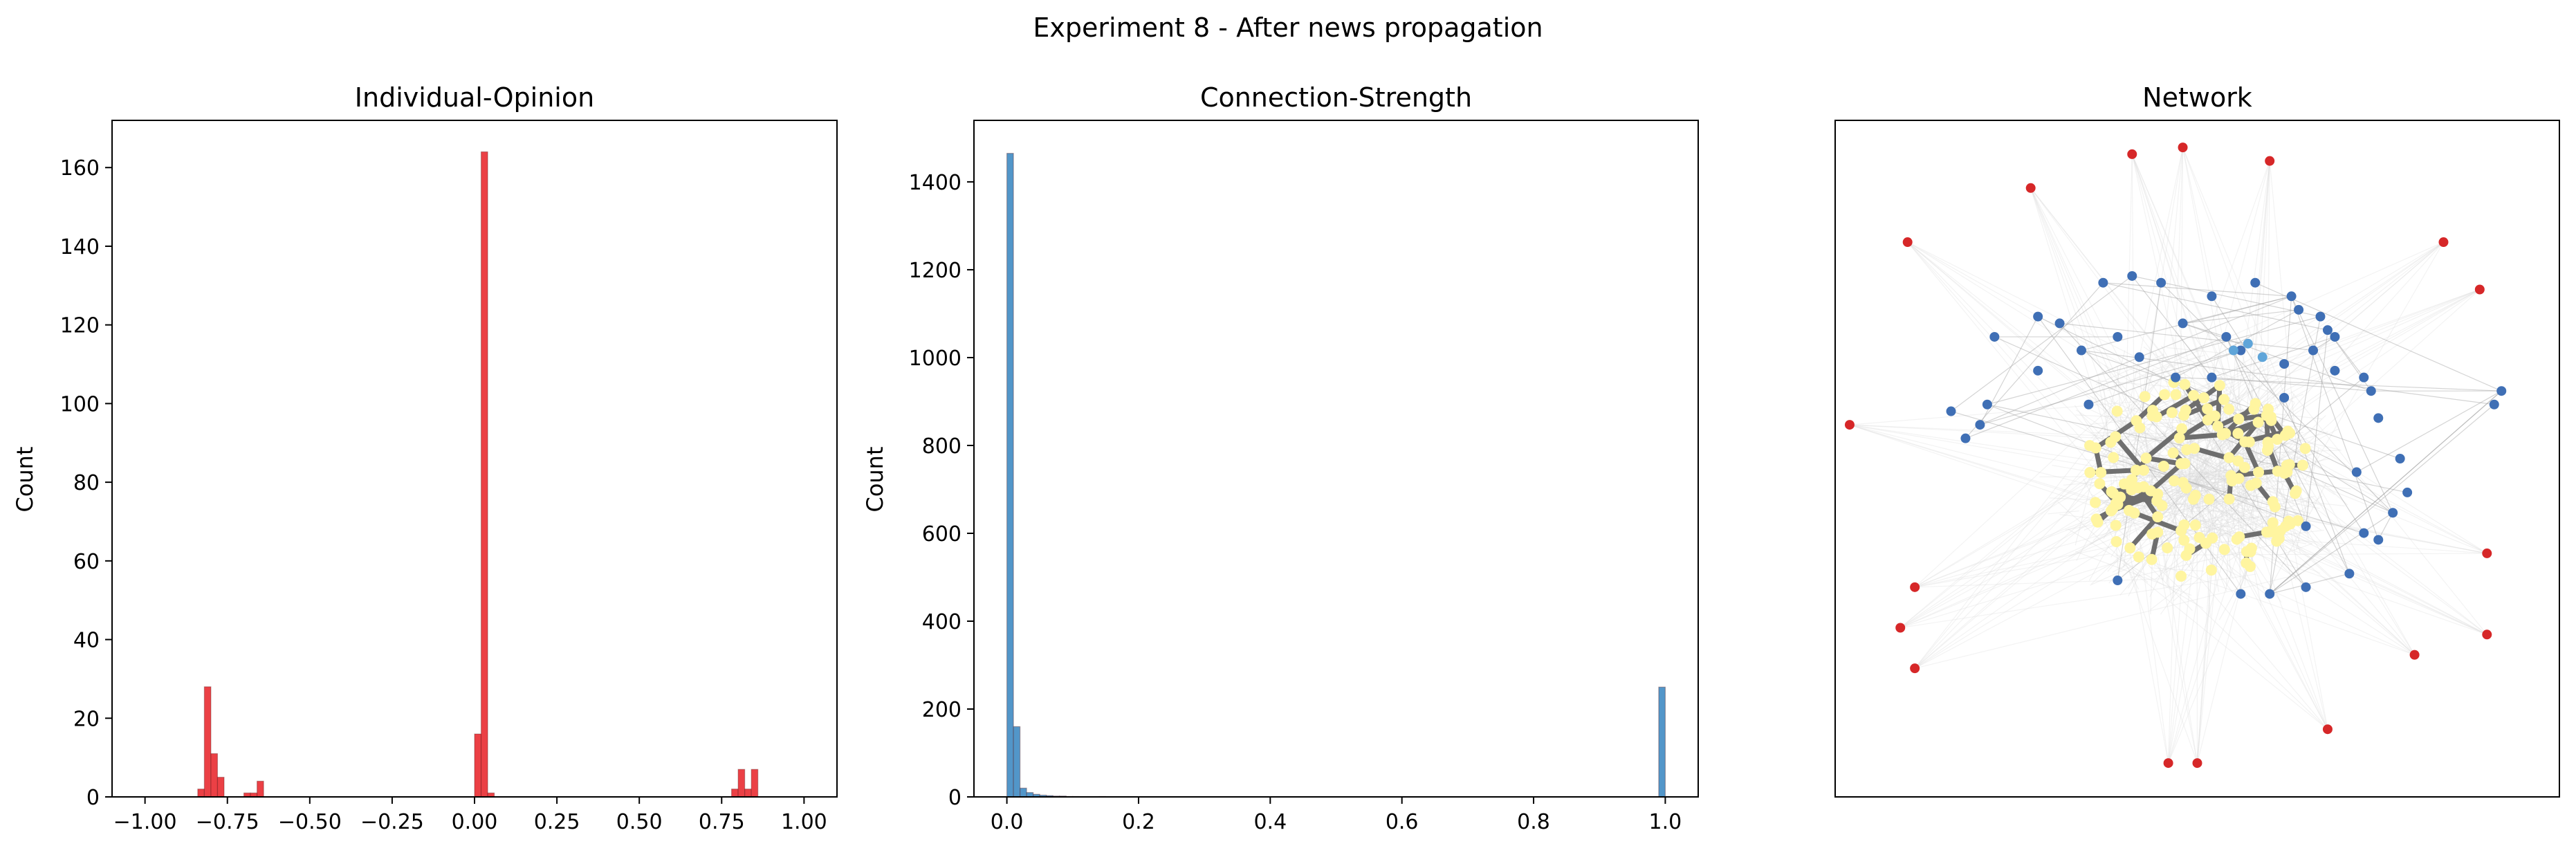 The image size is (2576, 855). Describe the element at coordinates (1270, 822) in the screenshot. I see `x-tick-label: 0.4` at that location.